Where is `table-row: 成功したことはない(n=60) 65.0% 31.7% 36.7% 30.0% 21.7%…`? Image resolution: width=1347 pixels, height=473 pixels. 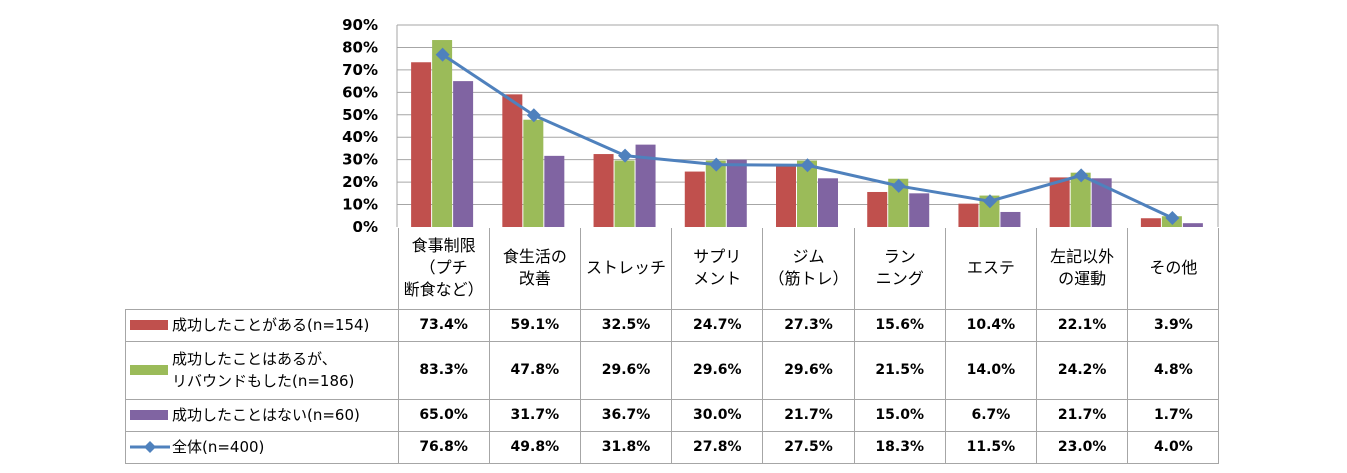
table-row: 成功したことはない(n=60) 65.0% 31.7% 36.7% 30.0% 21.7%… is located at coordinates (672, 415).